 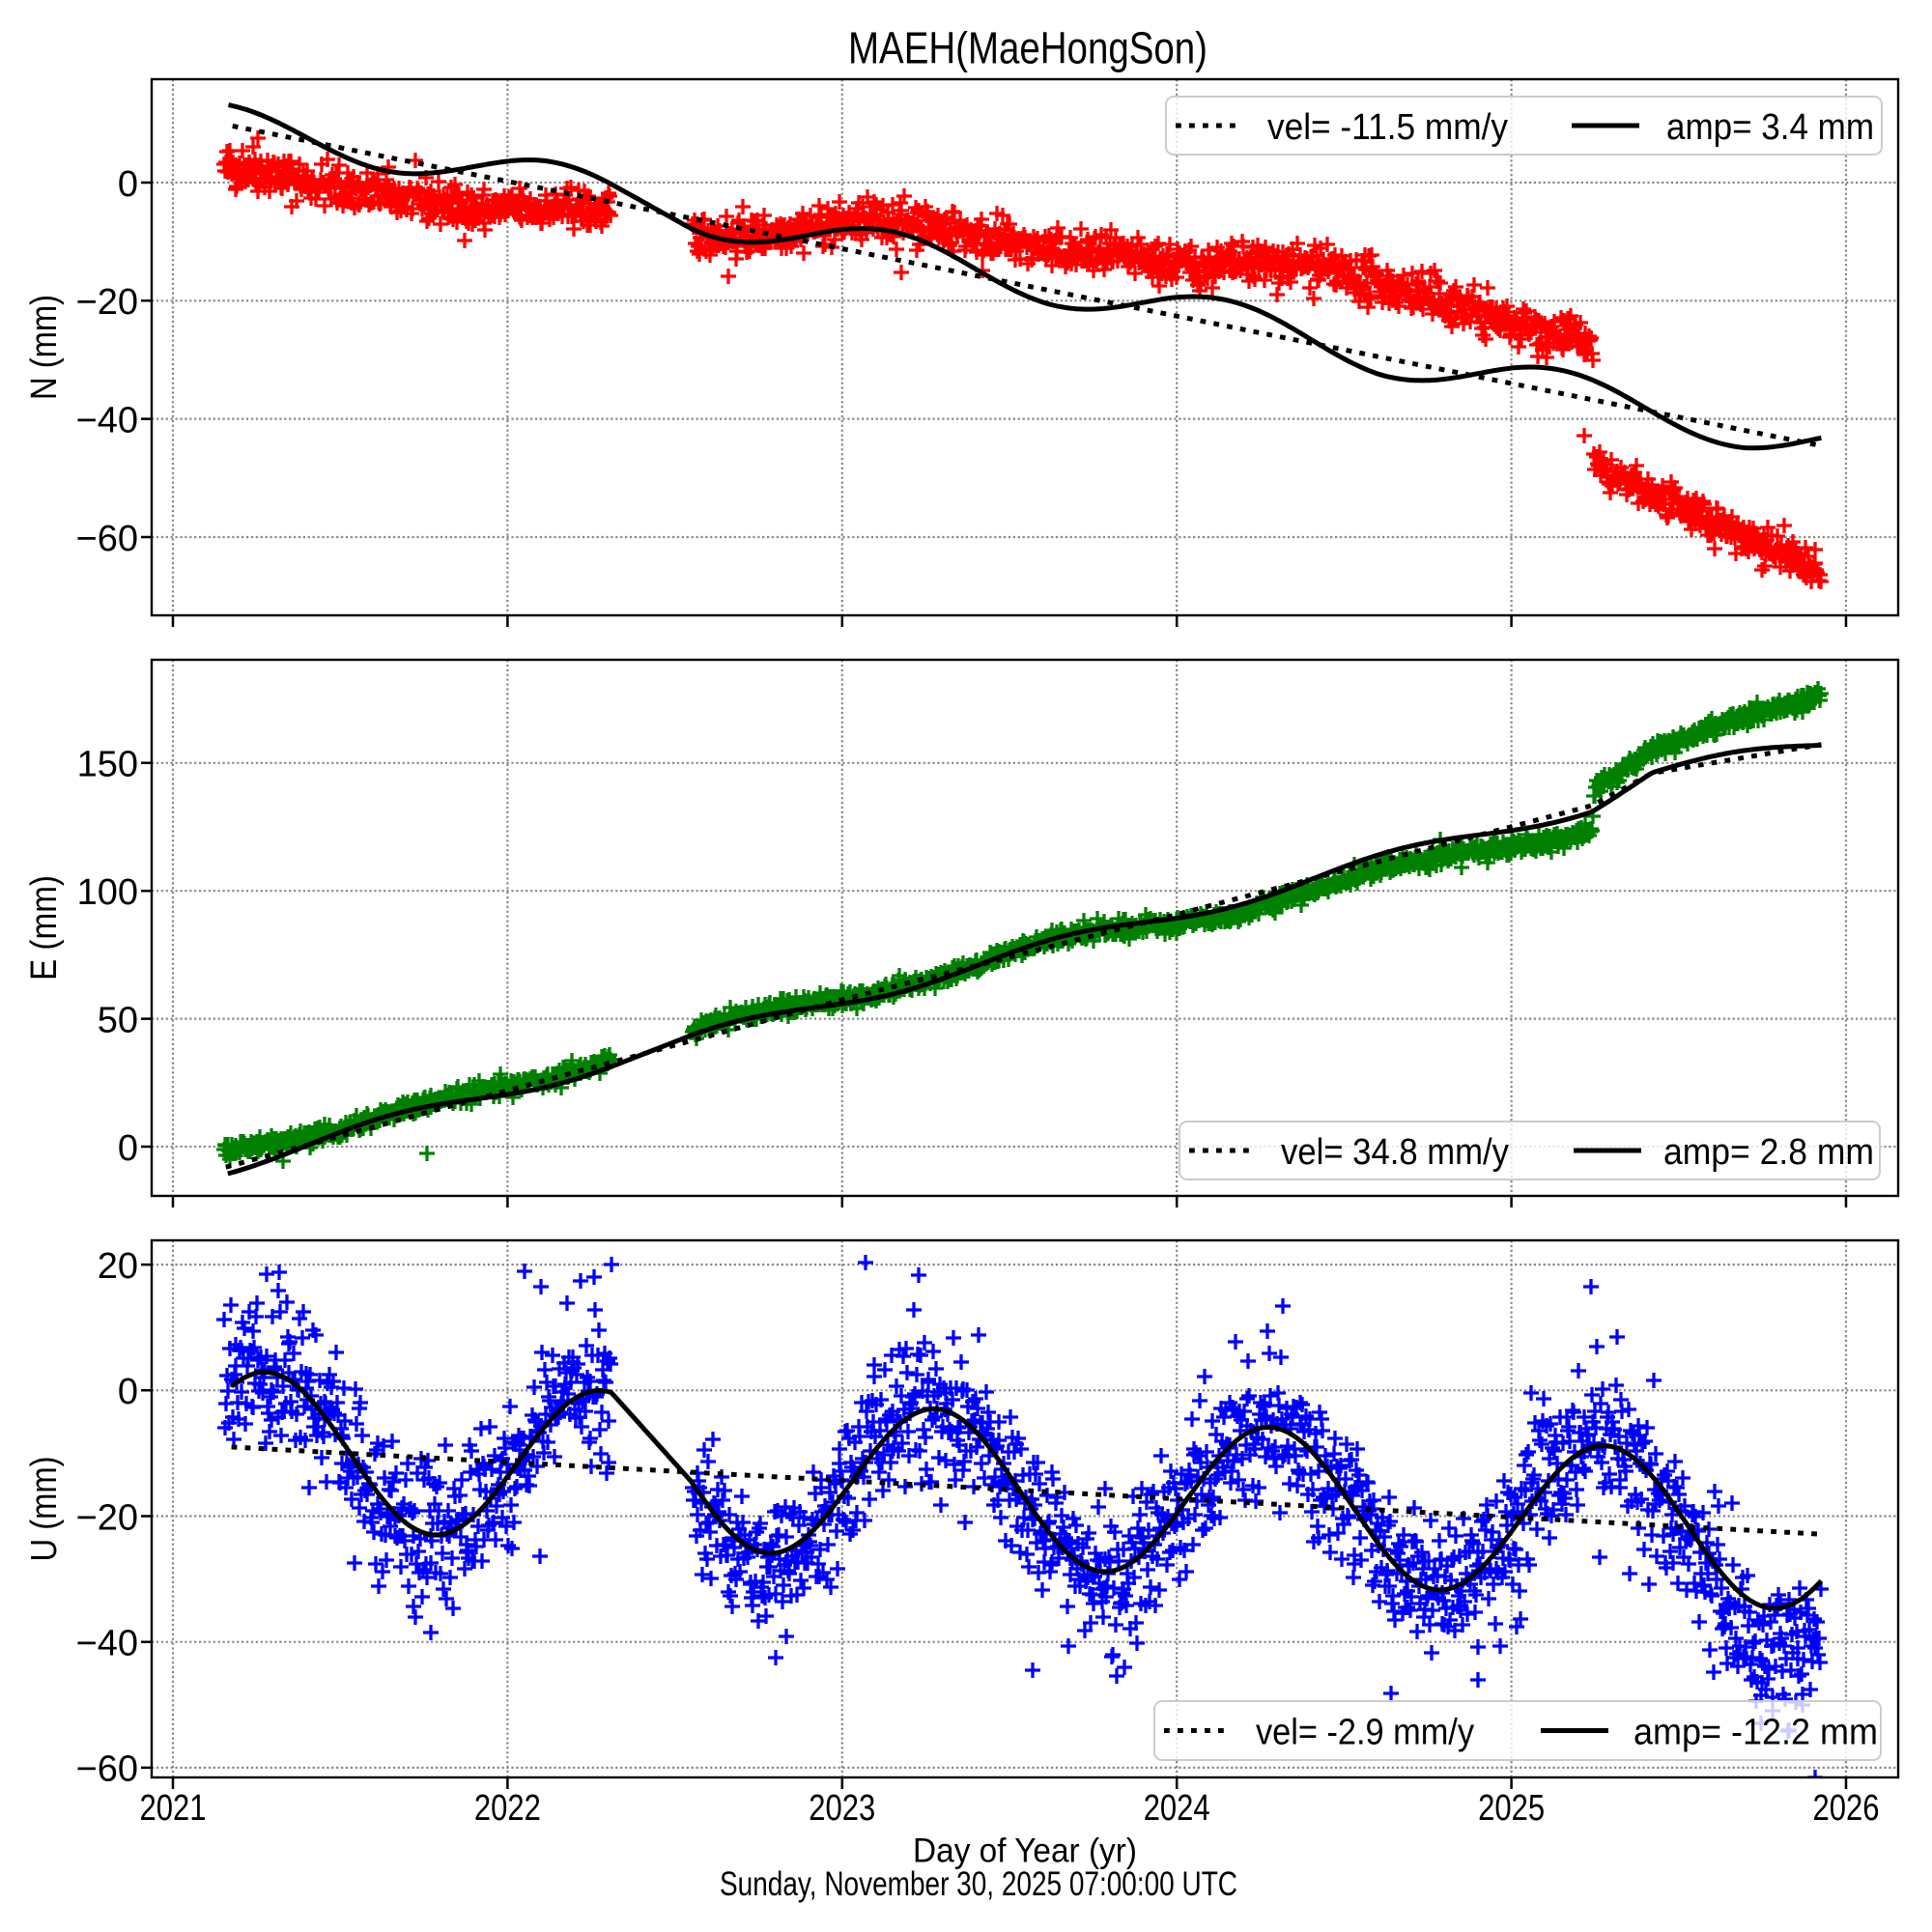 What do you see at coordinates (1025, 1851) in the screenshot?
I see `svg-text: Day of Year (yr)` at bounding box center [1025, 1851].